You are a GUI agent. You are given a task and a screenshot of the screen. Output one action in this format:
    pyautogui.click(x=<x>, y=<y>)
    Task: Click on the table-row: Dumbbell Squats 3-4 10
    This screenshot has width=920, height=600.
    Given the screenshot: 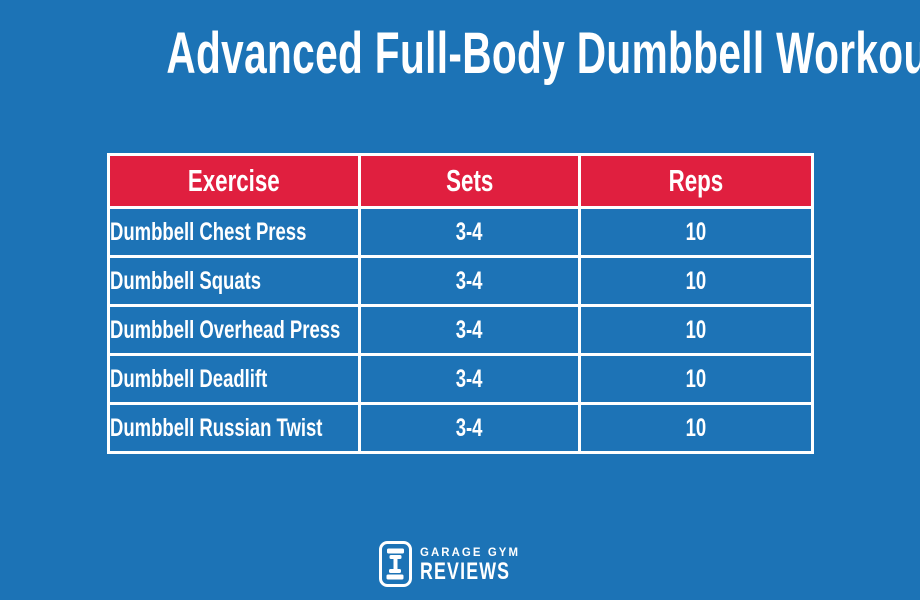 What is the action you would take?
    pyautogui.click(x=460, y=281)
    